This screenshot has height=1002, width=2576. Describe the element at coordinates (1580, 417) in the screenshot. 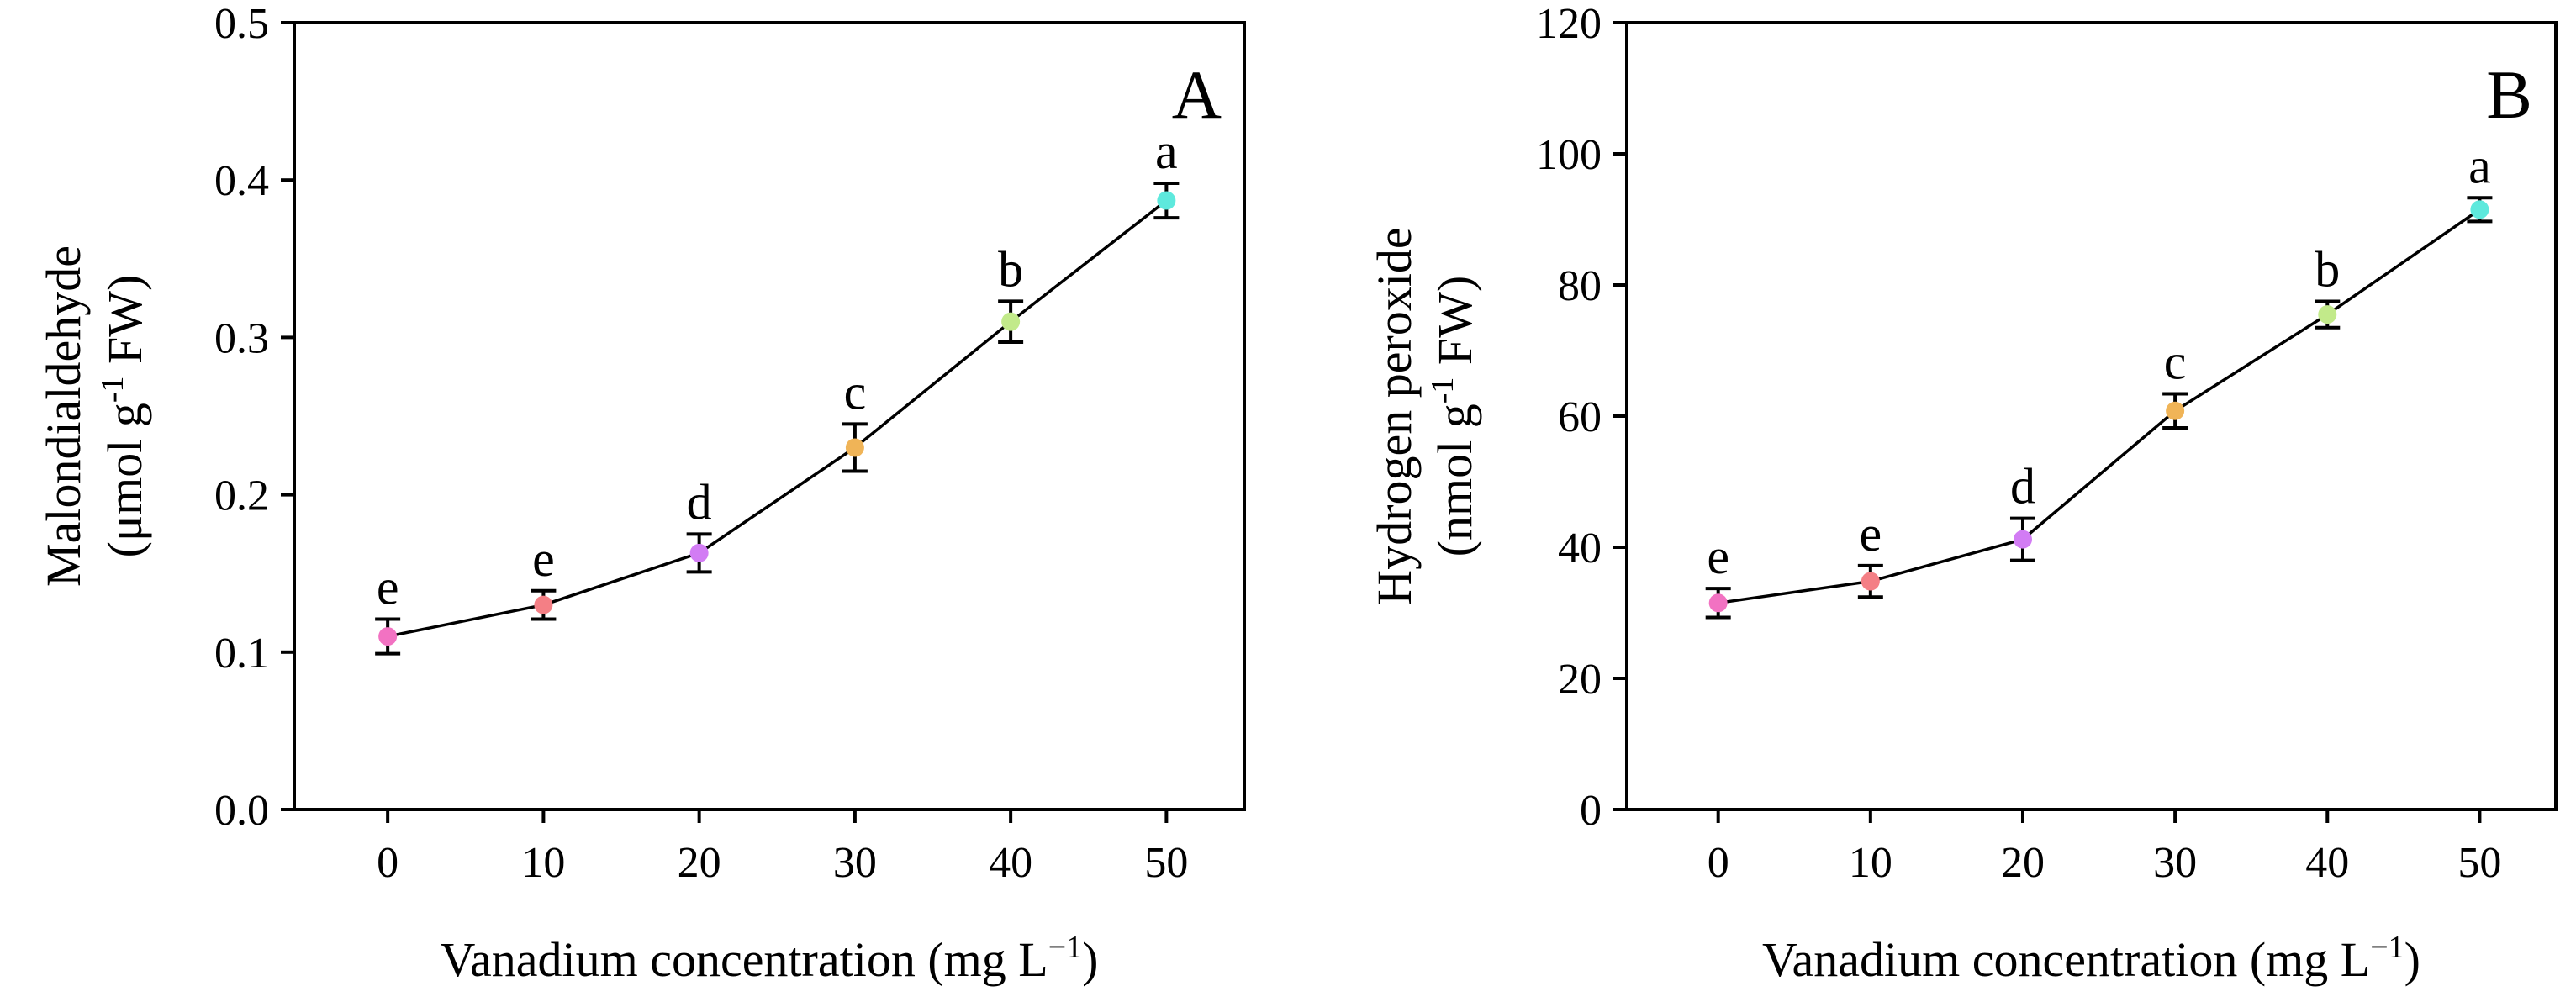

I see `y-tick-label: 60` at that location.